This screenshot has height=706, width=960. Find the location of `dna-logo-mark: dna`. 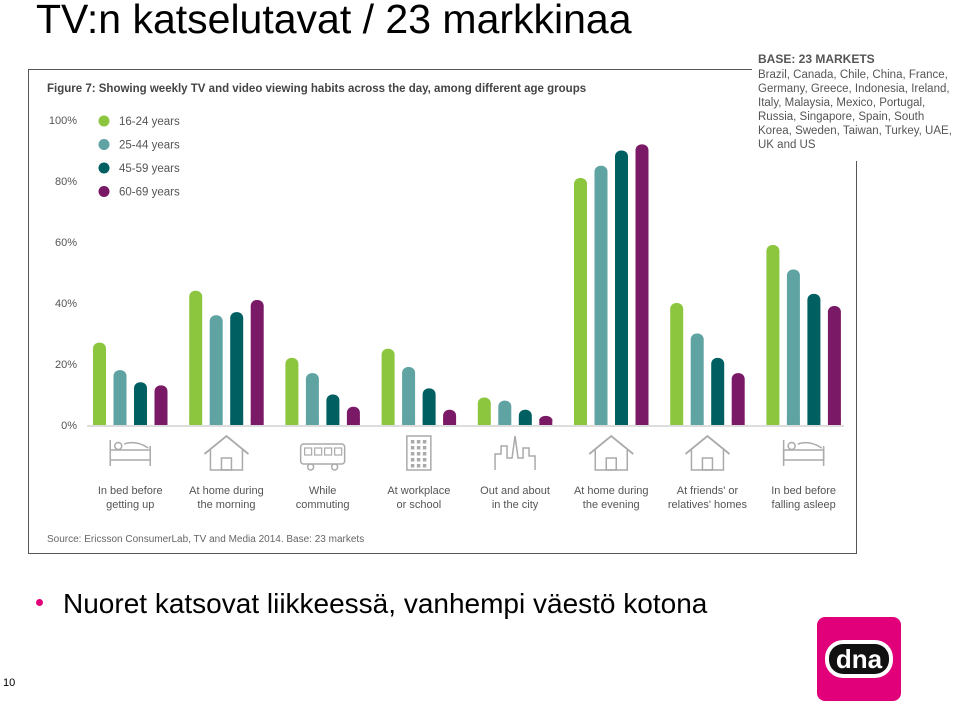

dna-logo-mark: dna is located at coordinates (859, 659).